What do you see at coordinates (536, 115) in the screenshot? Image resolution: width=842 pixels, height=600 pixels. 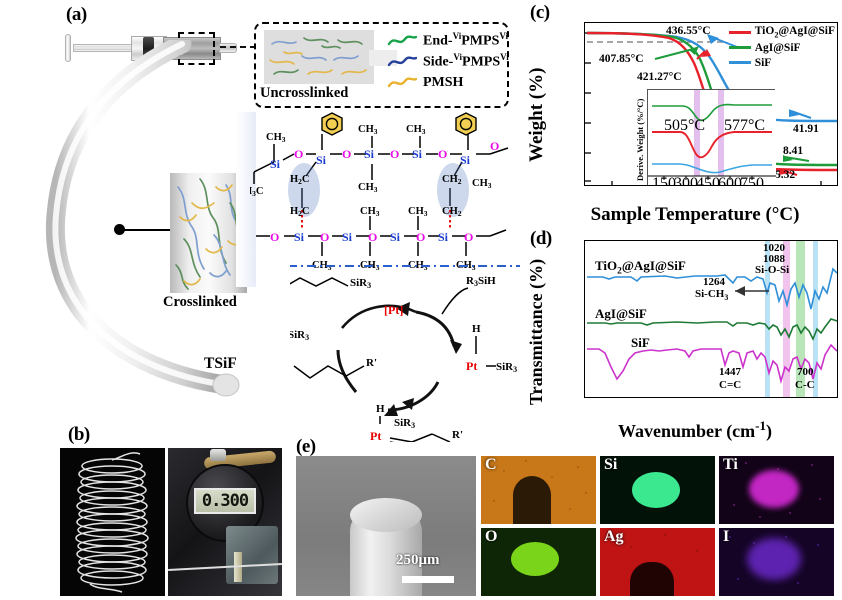 I see `tga-y-axis-label: Weight (%)` at bounding box center [536, 115].